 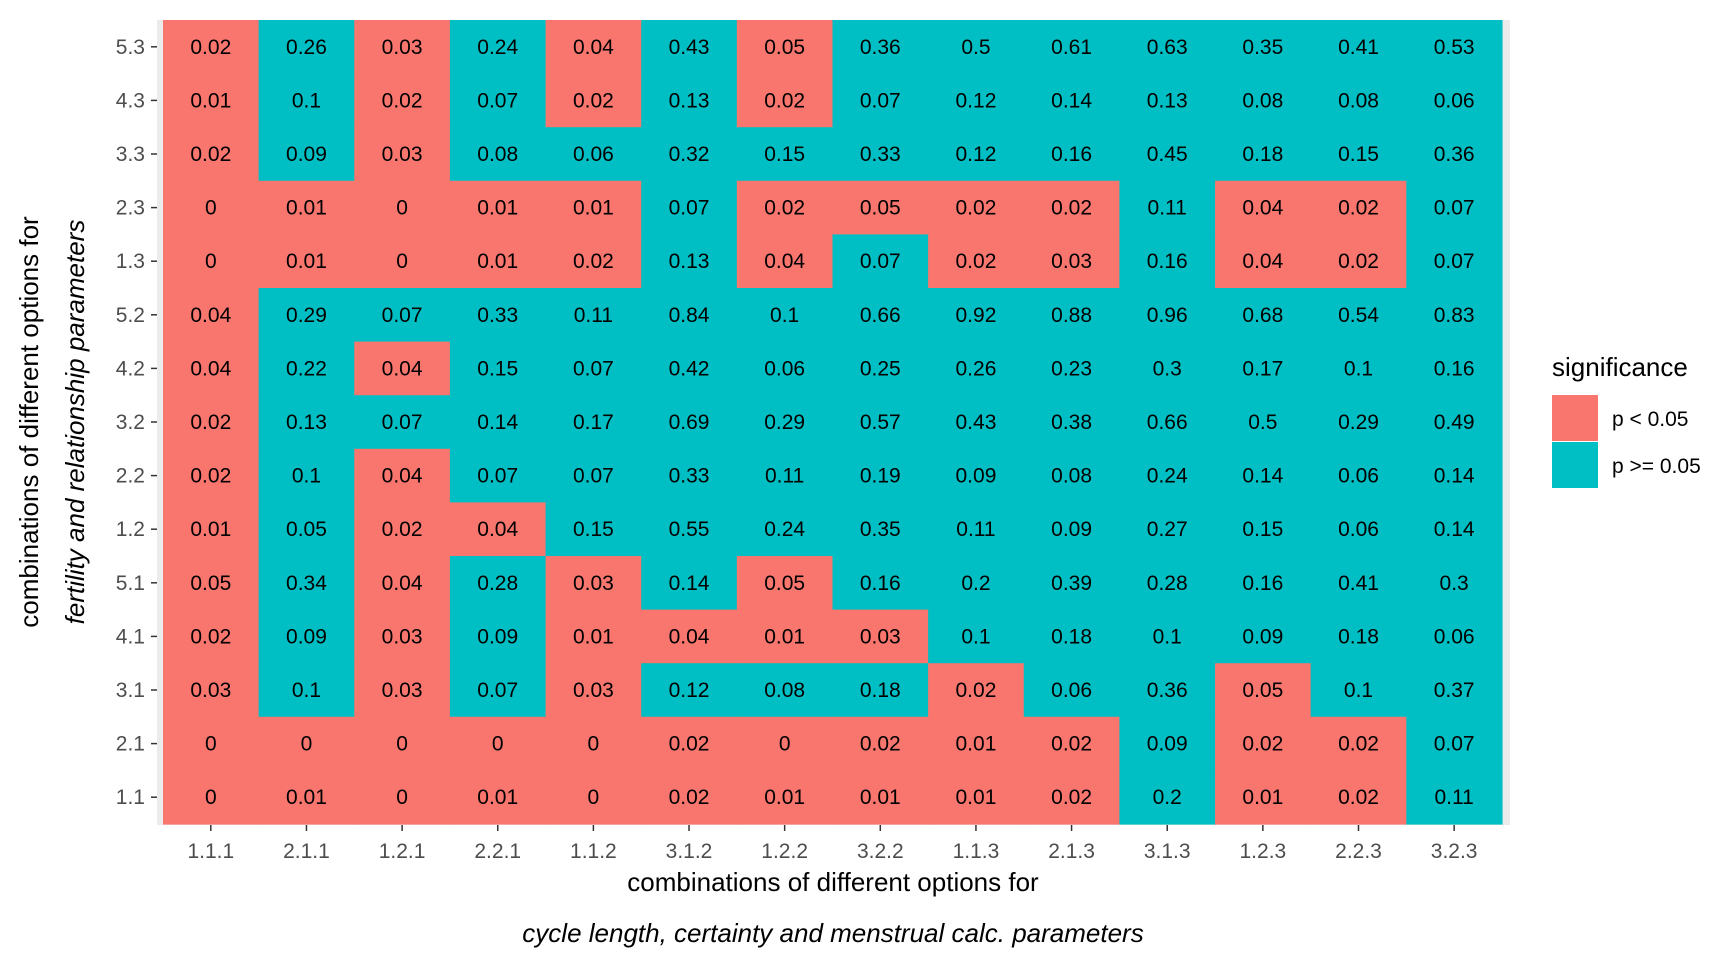 I want to click on cell-value-label: 0.42, so click(x=689, y=368).